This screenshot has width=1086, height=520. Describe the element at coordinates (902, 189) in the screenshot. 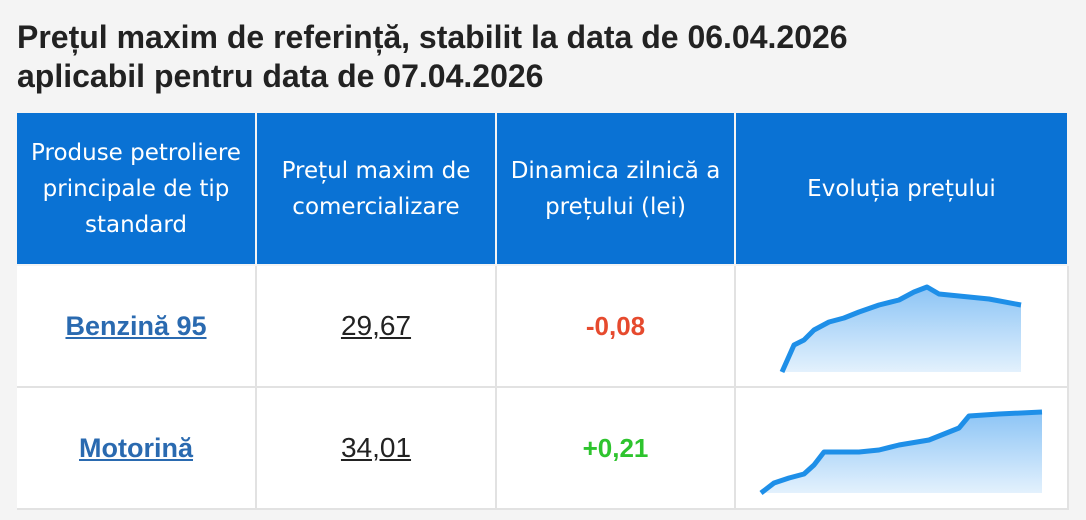

I see `column-header: Evoluția prețului` at that location.